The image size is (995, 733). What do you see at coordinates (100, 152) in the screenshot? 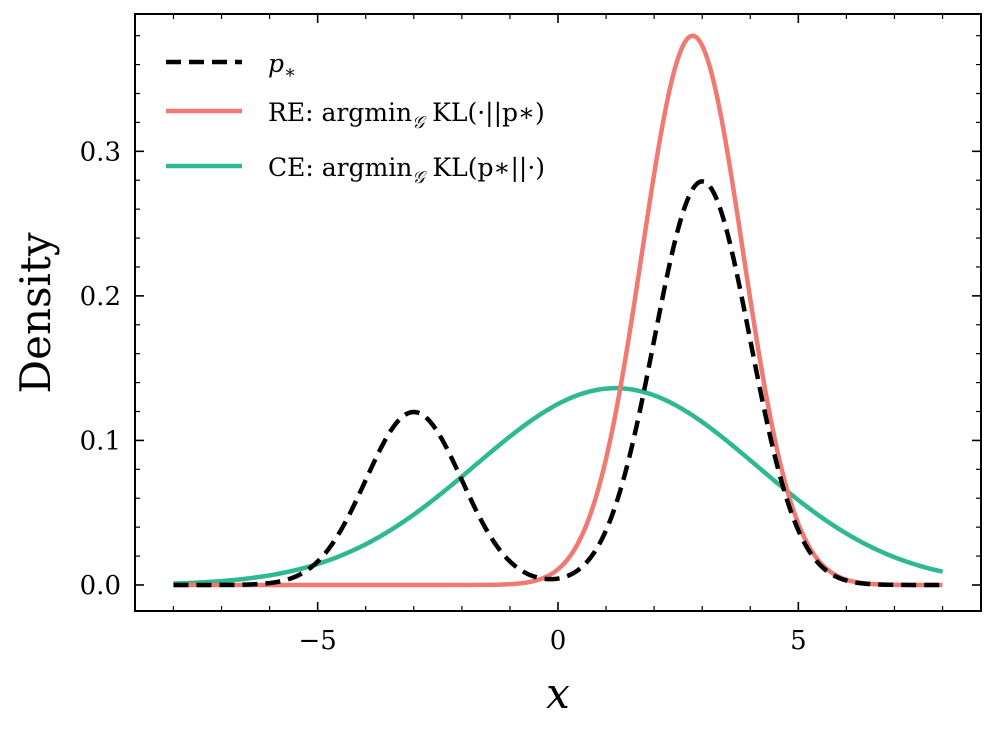
I see `y-tick-label: 0.3` at bounding box center [100, 152].